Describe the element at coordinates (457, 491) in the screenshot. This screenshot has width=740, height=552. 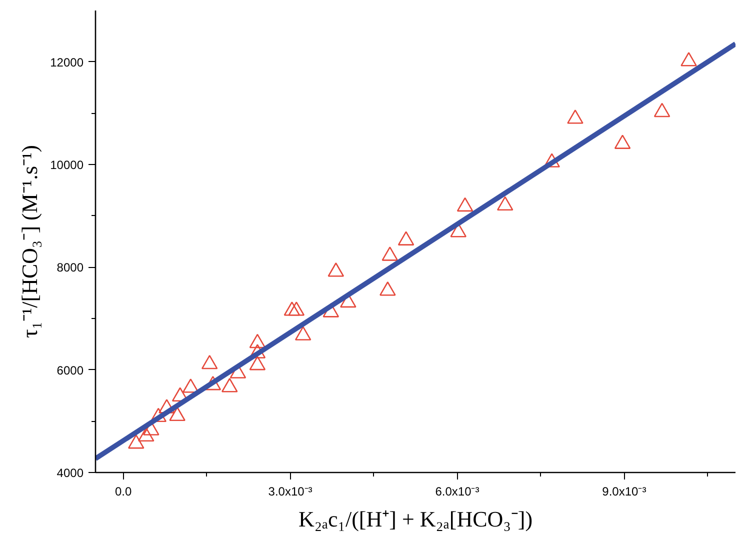
I see `x-tick-label: 6.0x10⁻³` at that location.